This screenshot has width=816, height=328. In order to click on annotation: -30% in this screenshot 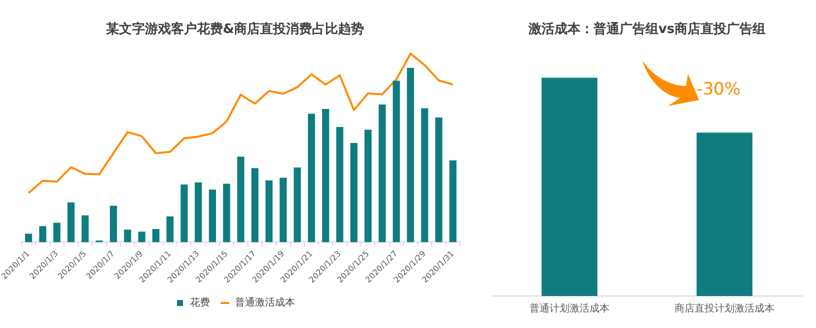, I will do `click(718, 90)`.